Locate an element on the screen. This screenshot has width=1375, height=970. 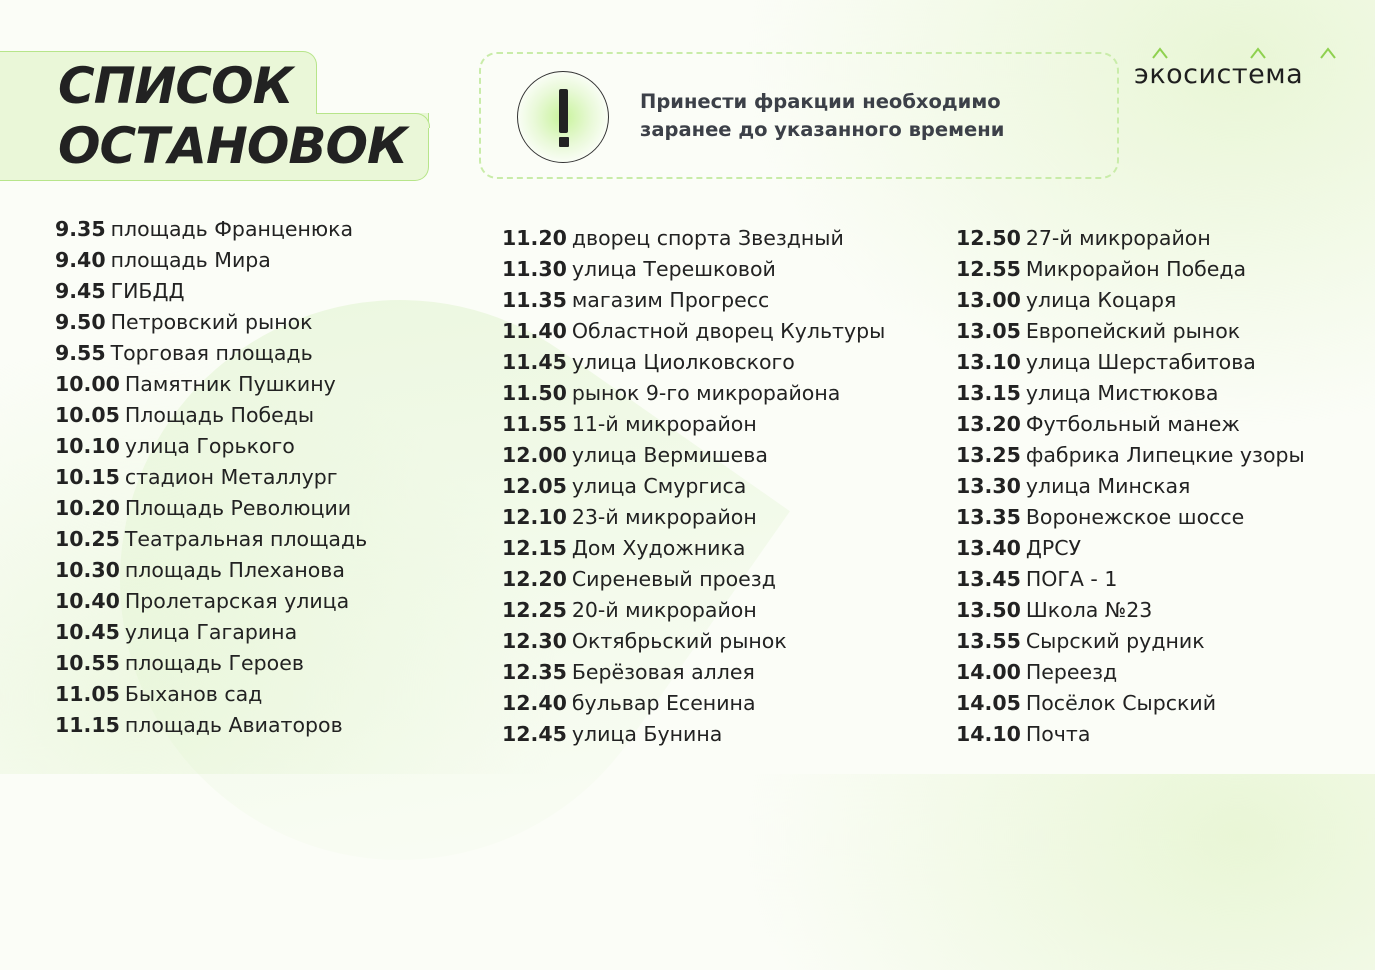
stop-item: 12.35 Берёзовая аллея is located at coordinates (693, 672).